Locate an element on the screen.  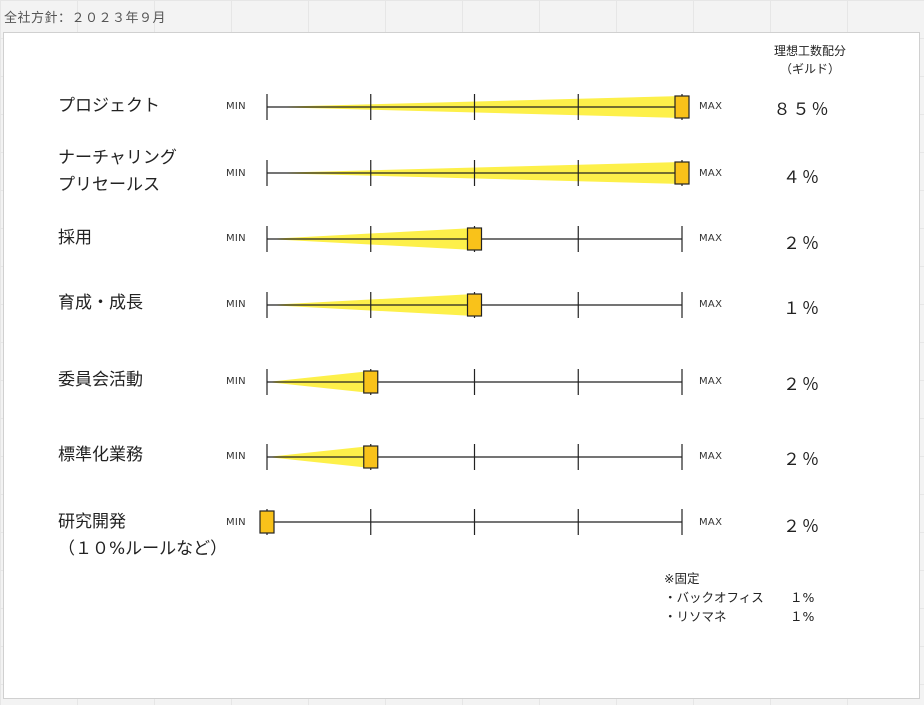
note-label: ・バックオフィス is located at coordinates (714, 597).